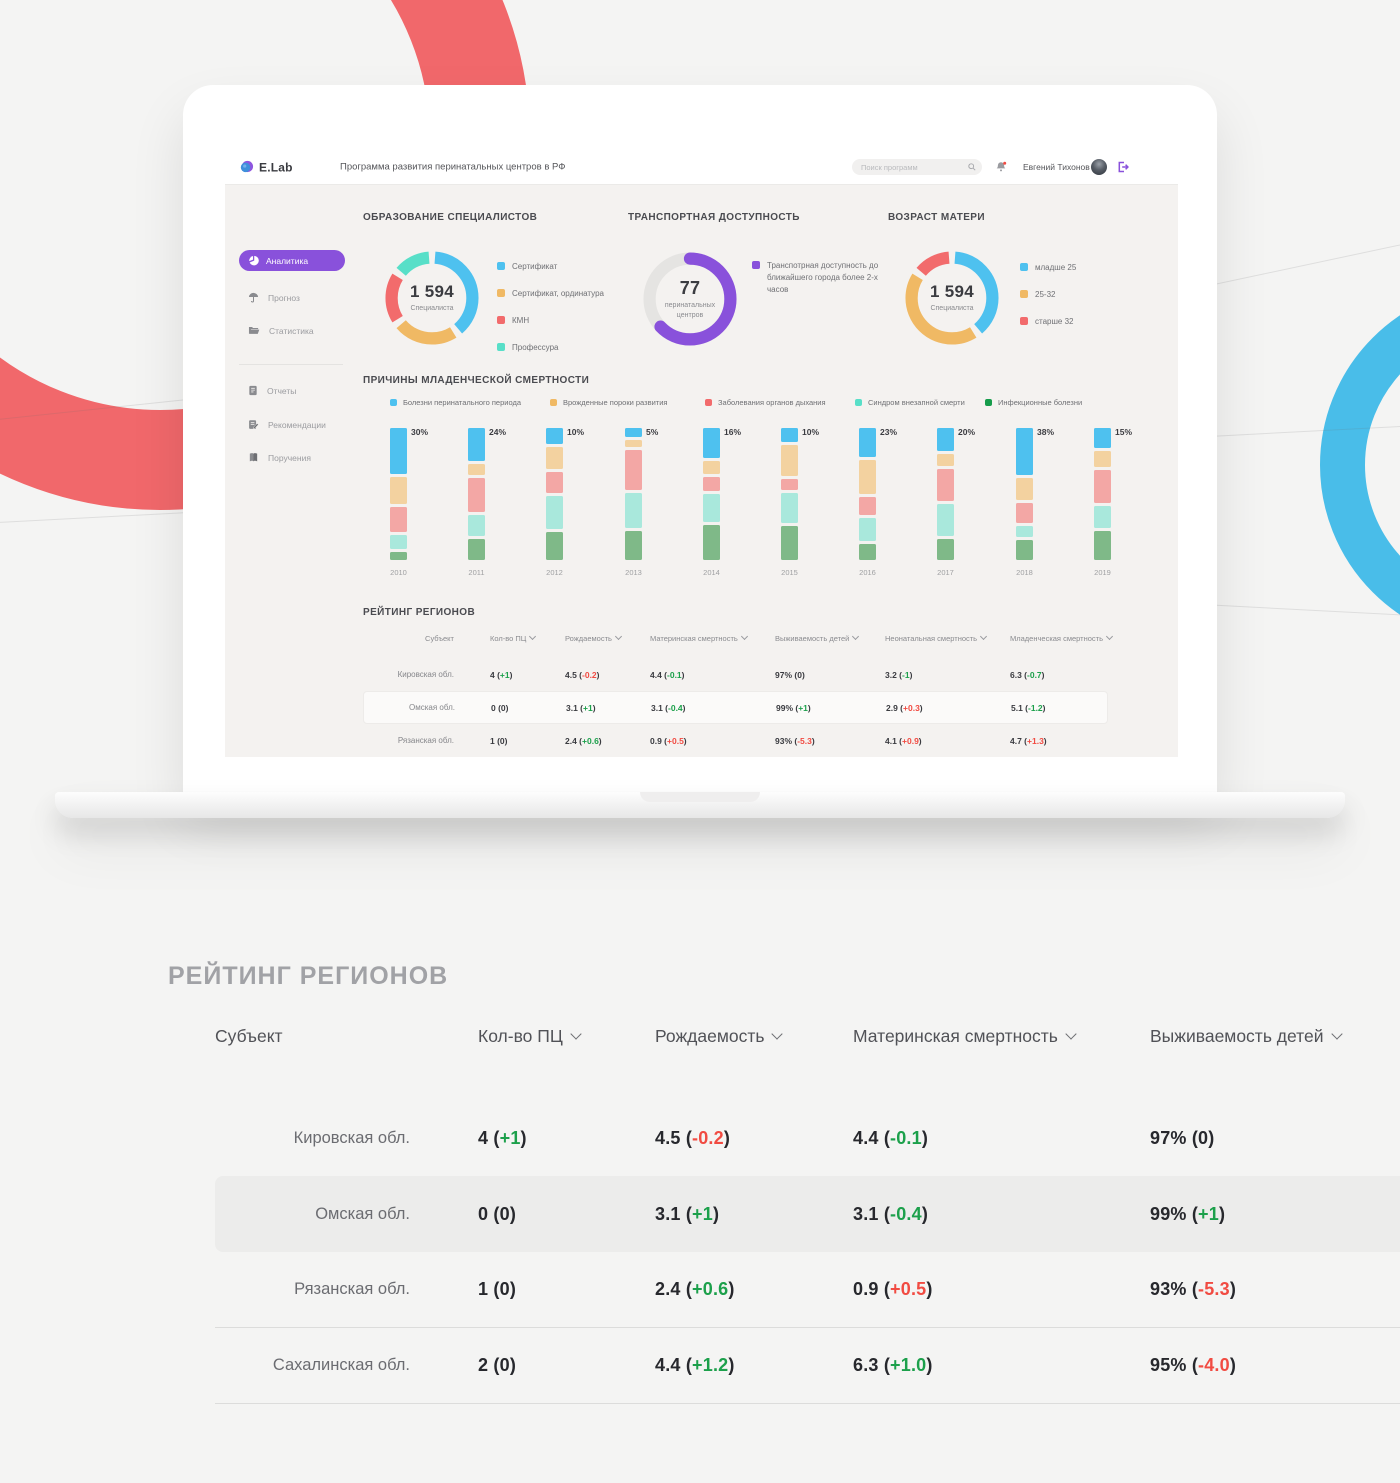 The height and width of the screenshot is (1483, 1400). Describe the element at coordinates (1182, 1137) in the screenshot. I see `table-cell: 97% (0)` at that location.